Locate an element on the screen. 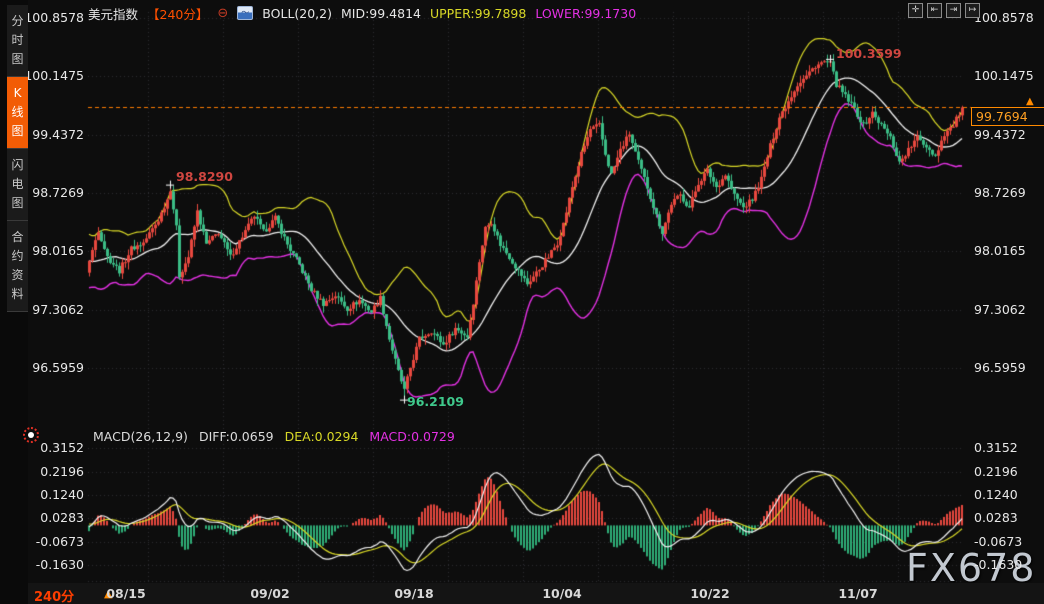 Image resolution: width=1044 pixels, height=604 pixels. instrument-title: 美元指数 is located at coordinates (113, 14).